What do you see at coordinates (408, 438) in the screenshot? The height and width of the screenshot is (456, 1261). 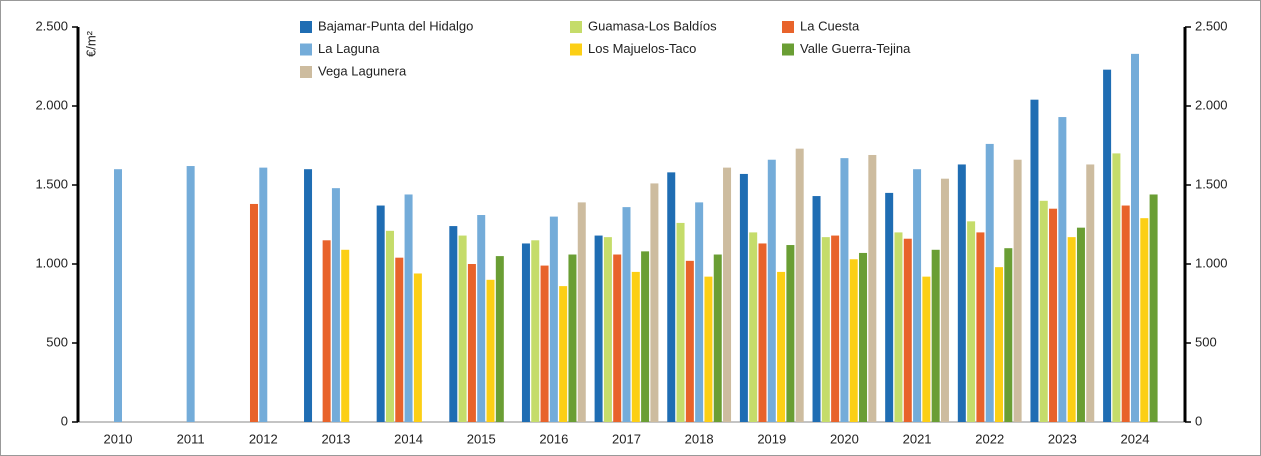 I see `x-tick-label: 2014` at bounding box center [408, 438].